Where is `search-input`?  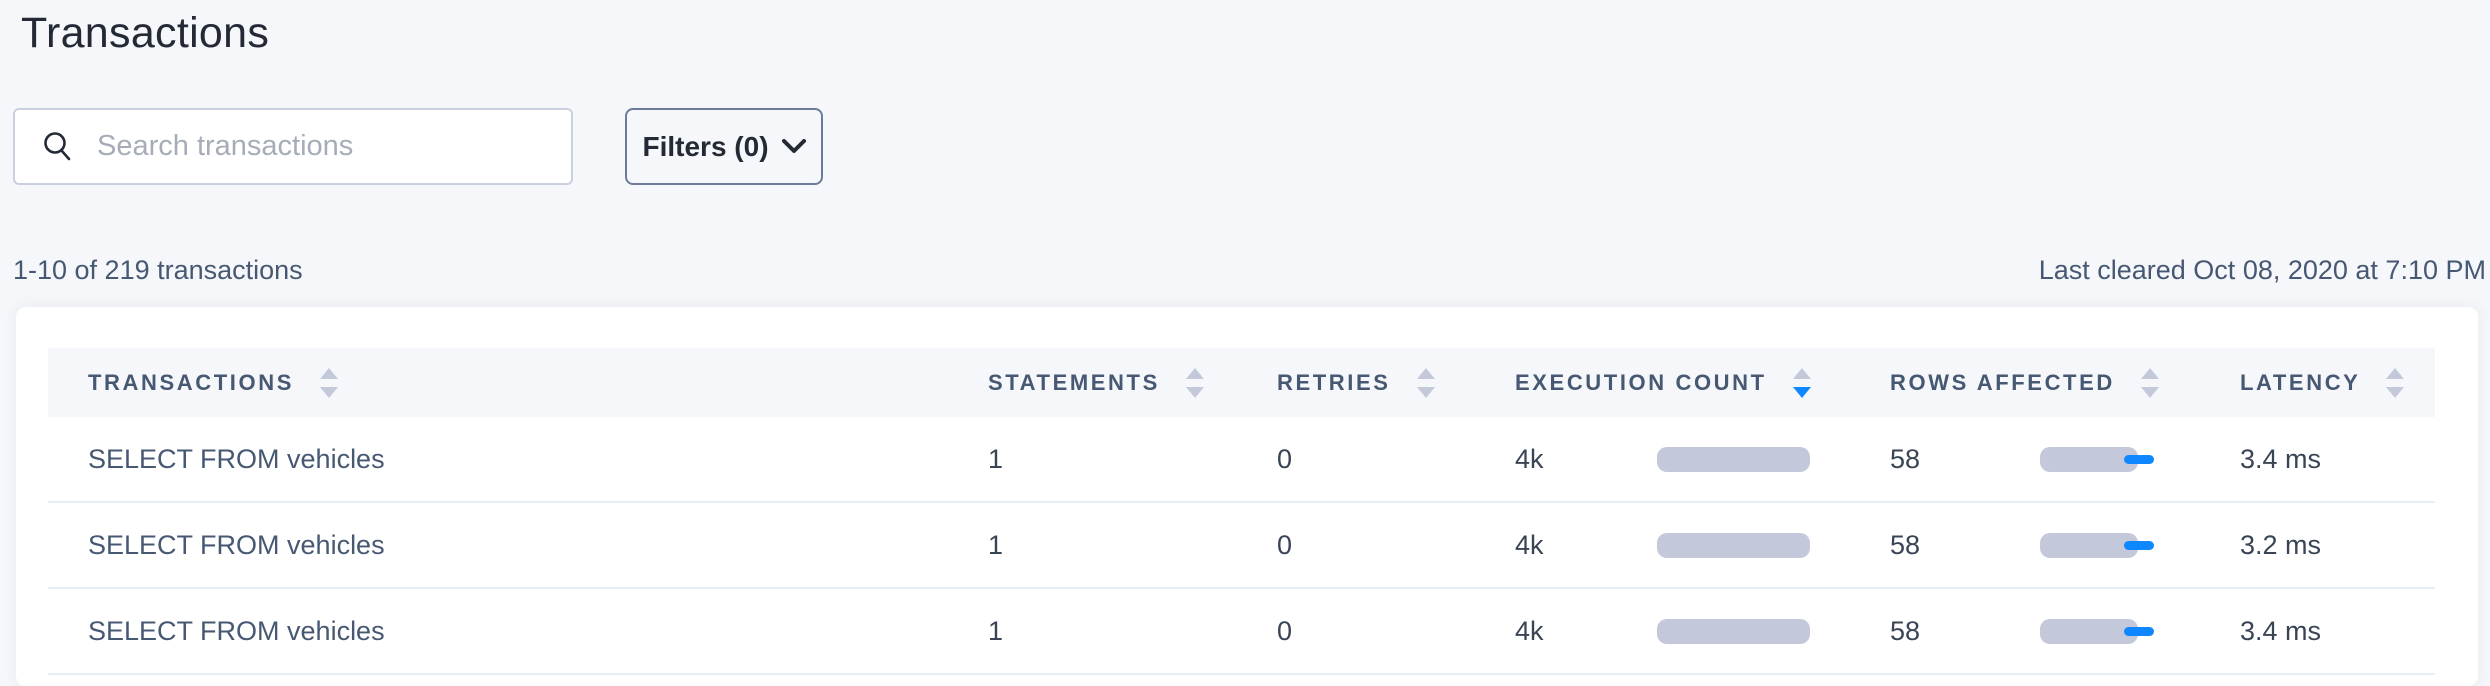
search-input is located at coordinates (334, 146).